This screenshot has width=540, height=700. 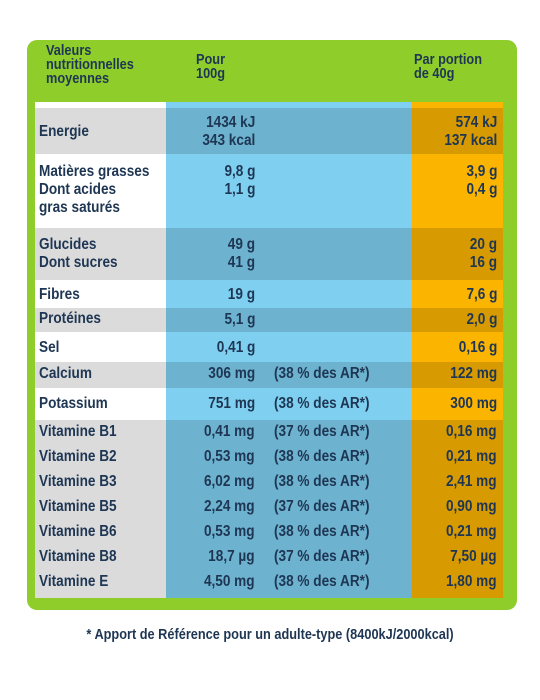 I want to click on row-value-portion: 0,90 mg, so click(x=471, y=506).